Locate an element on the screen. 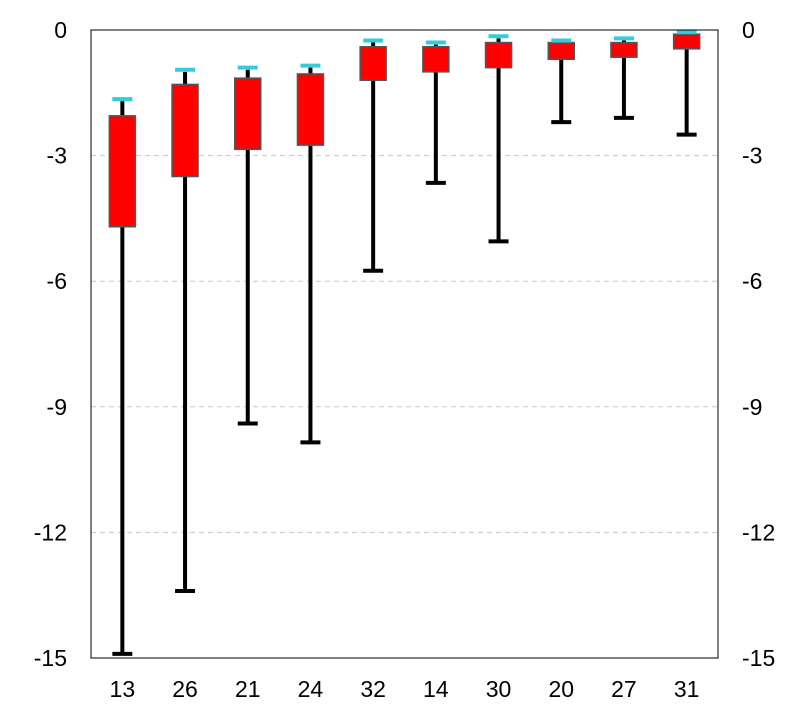 This screenshot has height=720, width=798. y-tick-label-right: -6 is located at coordinates (752, 281).